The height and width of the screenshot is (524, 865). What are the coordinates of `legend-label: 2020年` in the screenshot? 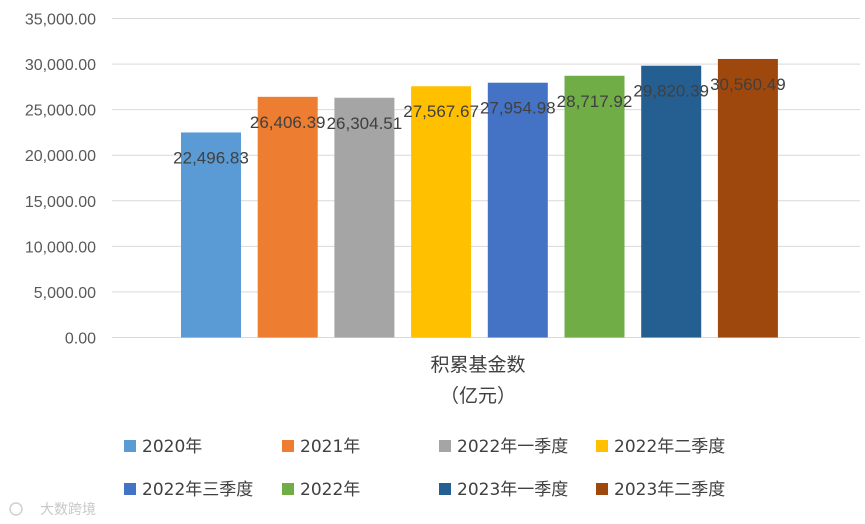 It's located at (172, 447).